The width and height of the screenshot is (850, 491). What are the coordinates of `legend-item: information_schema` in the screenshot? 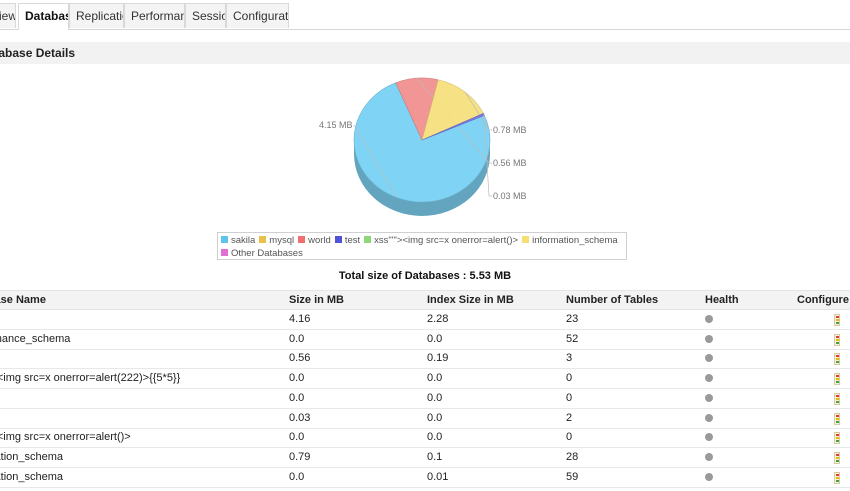 It's located at (570, 240).